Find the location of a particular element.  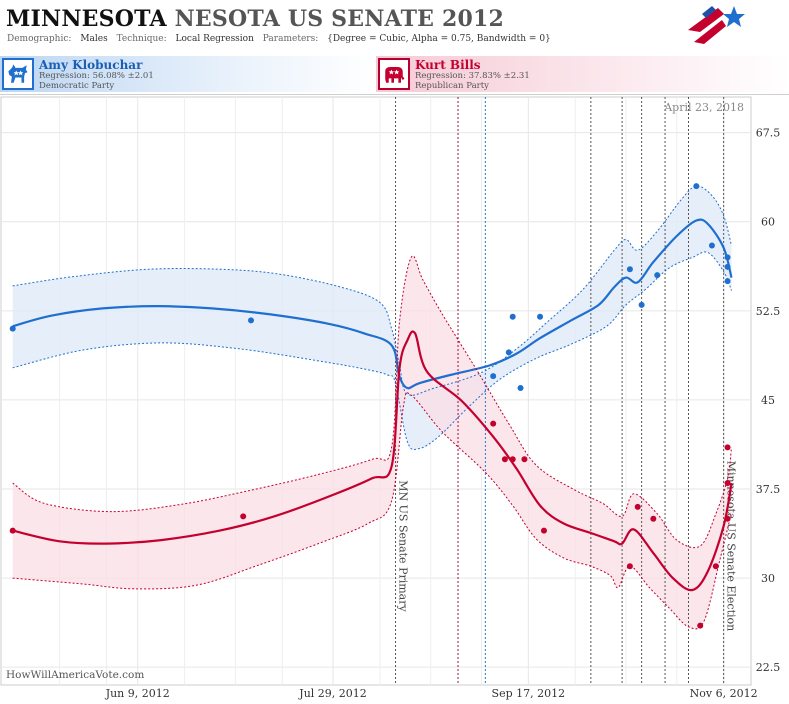

y-tick-label: 30 is located at coordinates (768, 578).